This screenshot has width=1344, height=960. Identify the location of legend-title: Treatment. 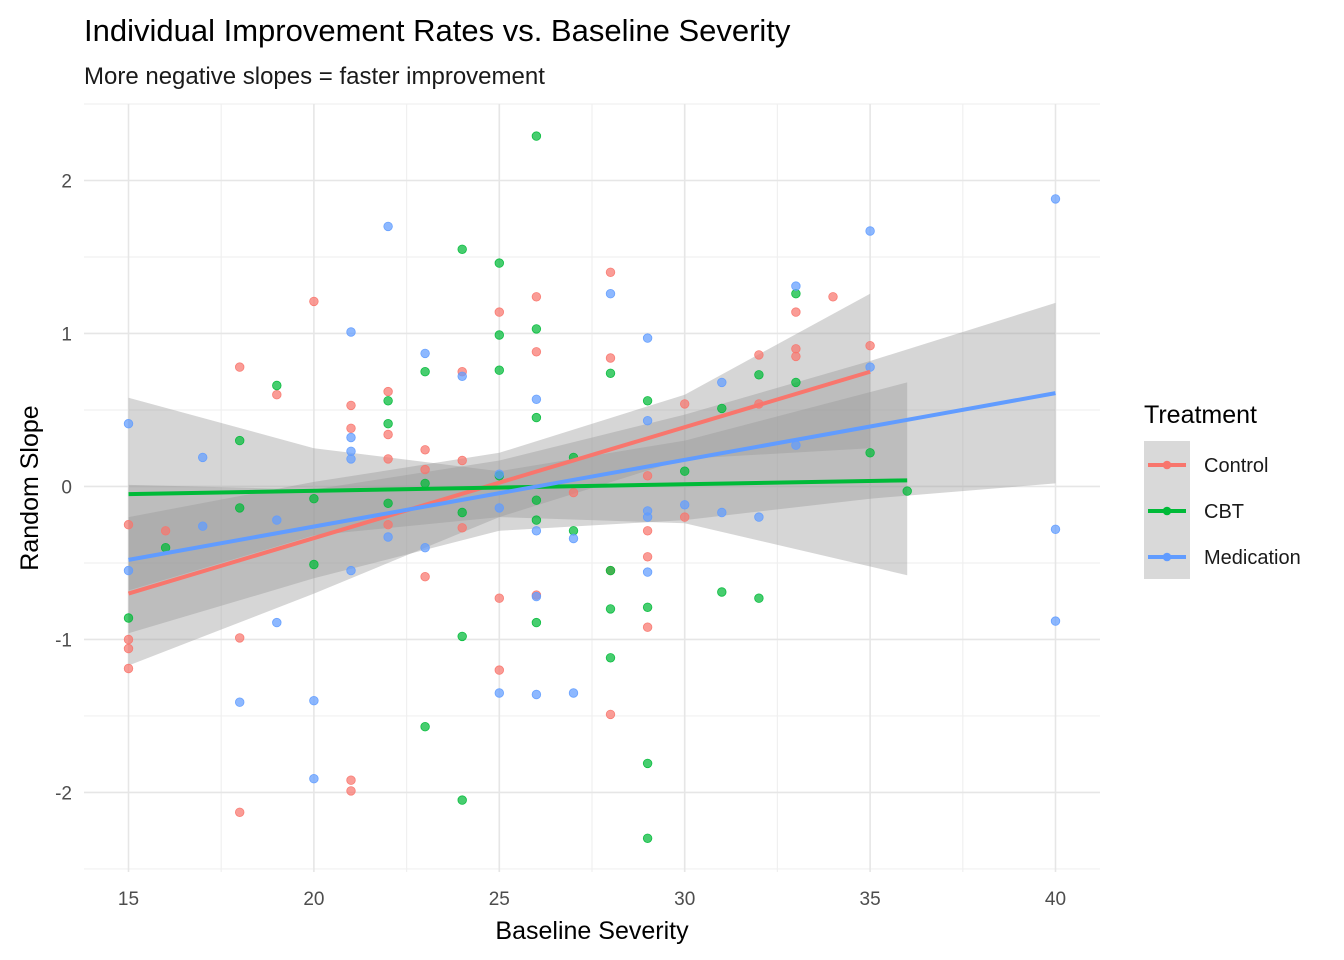
(1200, 415).